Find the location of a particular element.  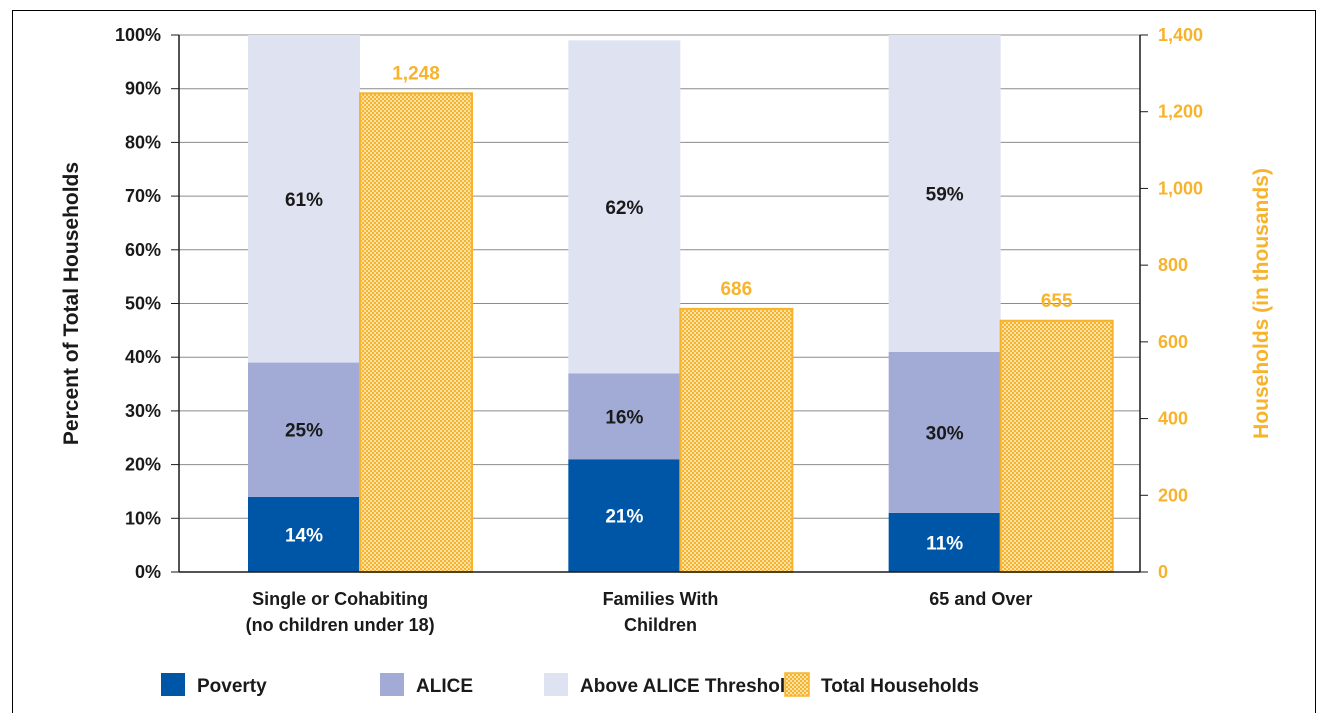

y-axis-title: Percent of Total Households is located at coordinates (71, 303).